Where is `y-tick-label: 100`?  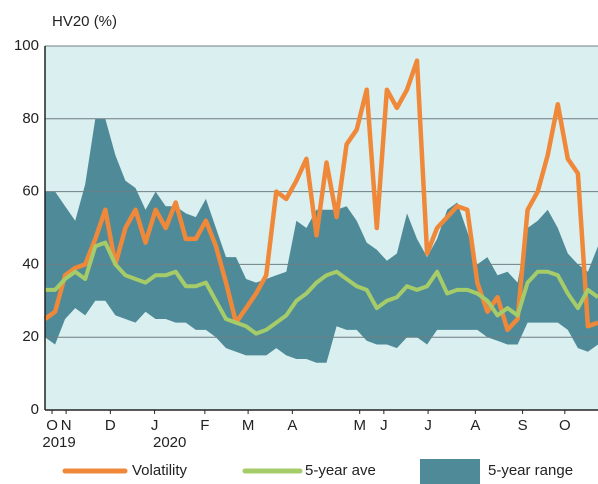 y-tick-label: 100 is located at coordinates (26, 45).